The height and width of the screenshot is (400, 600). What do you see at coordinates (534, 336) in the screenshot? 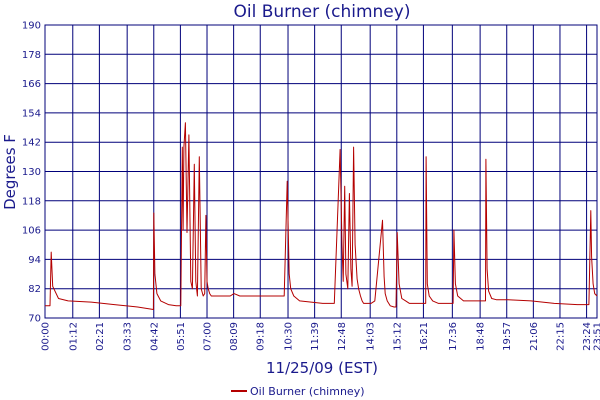
I see `x-tick-label: 21:06` at bounding box center [534, 336].